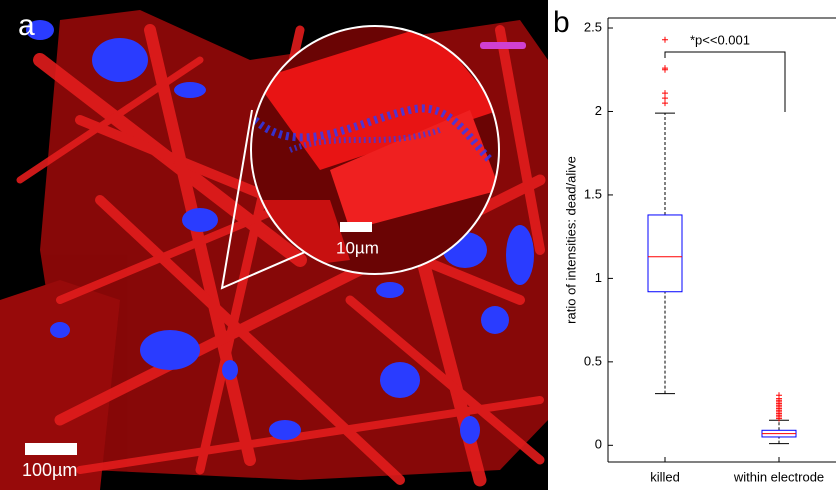  What do you see at coordinates (725, 81) in the screenshot?
I see `significance-bracket` at bounding box center [725, 81].